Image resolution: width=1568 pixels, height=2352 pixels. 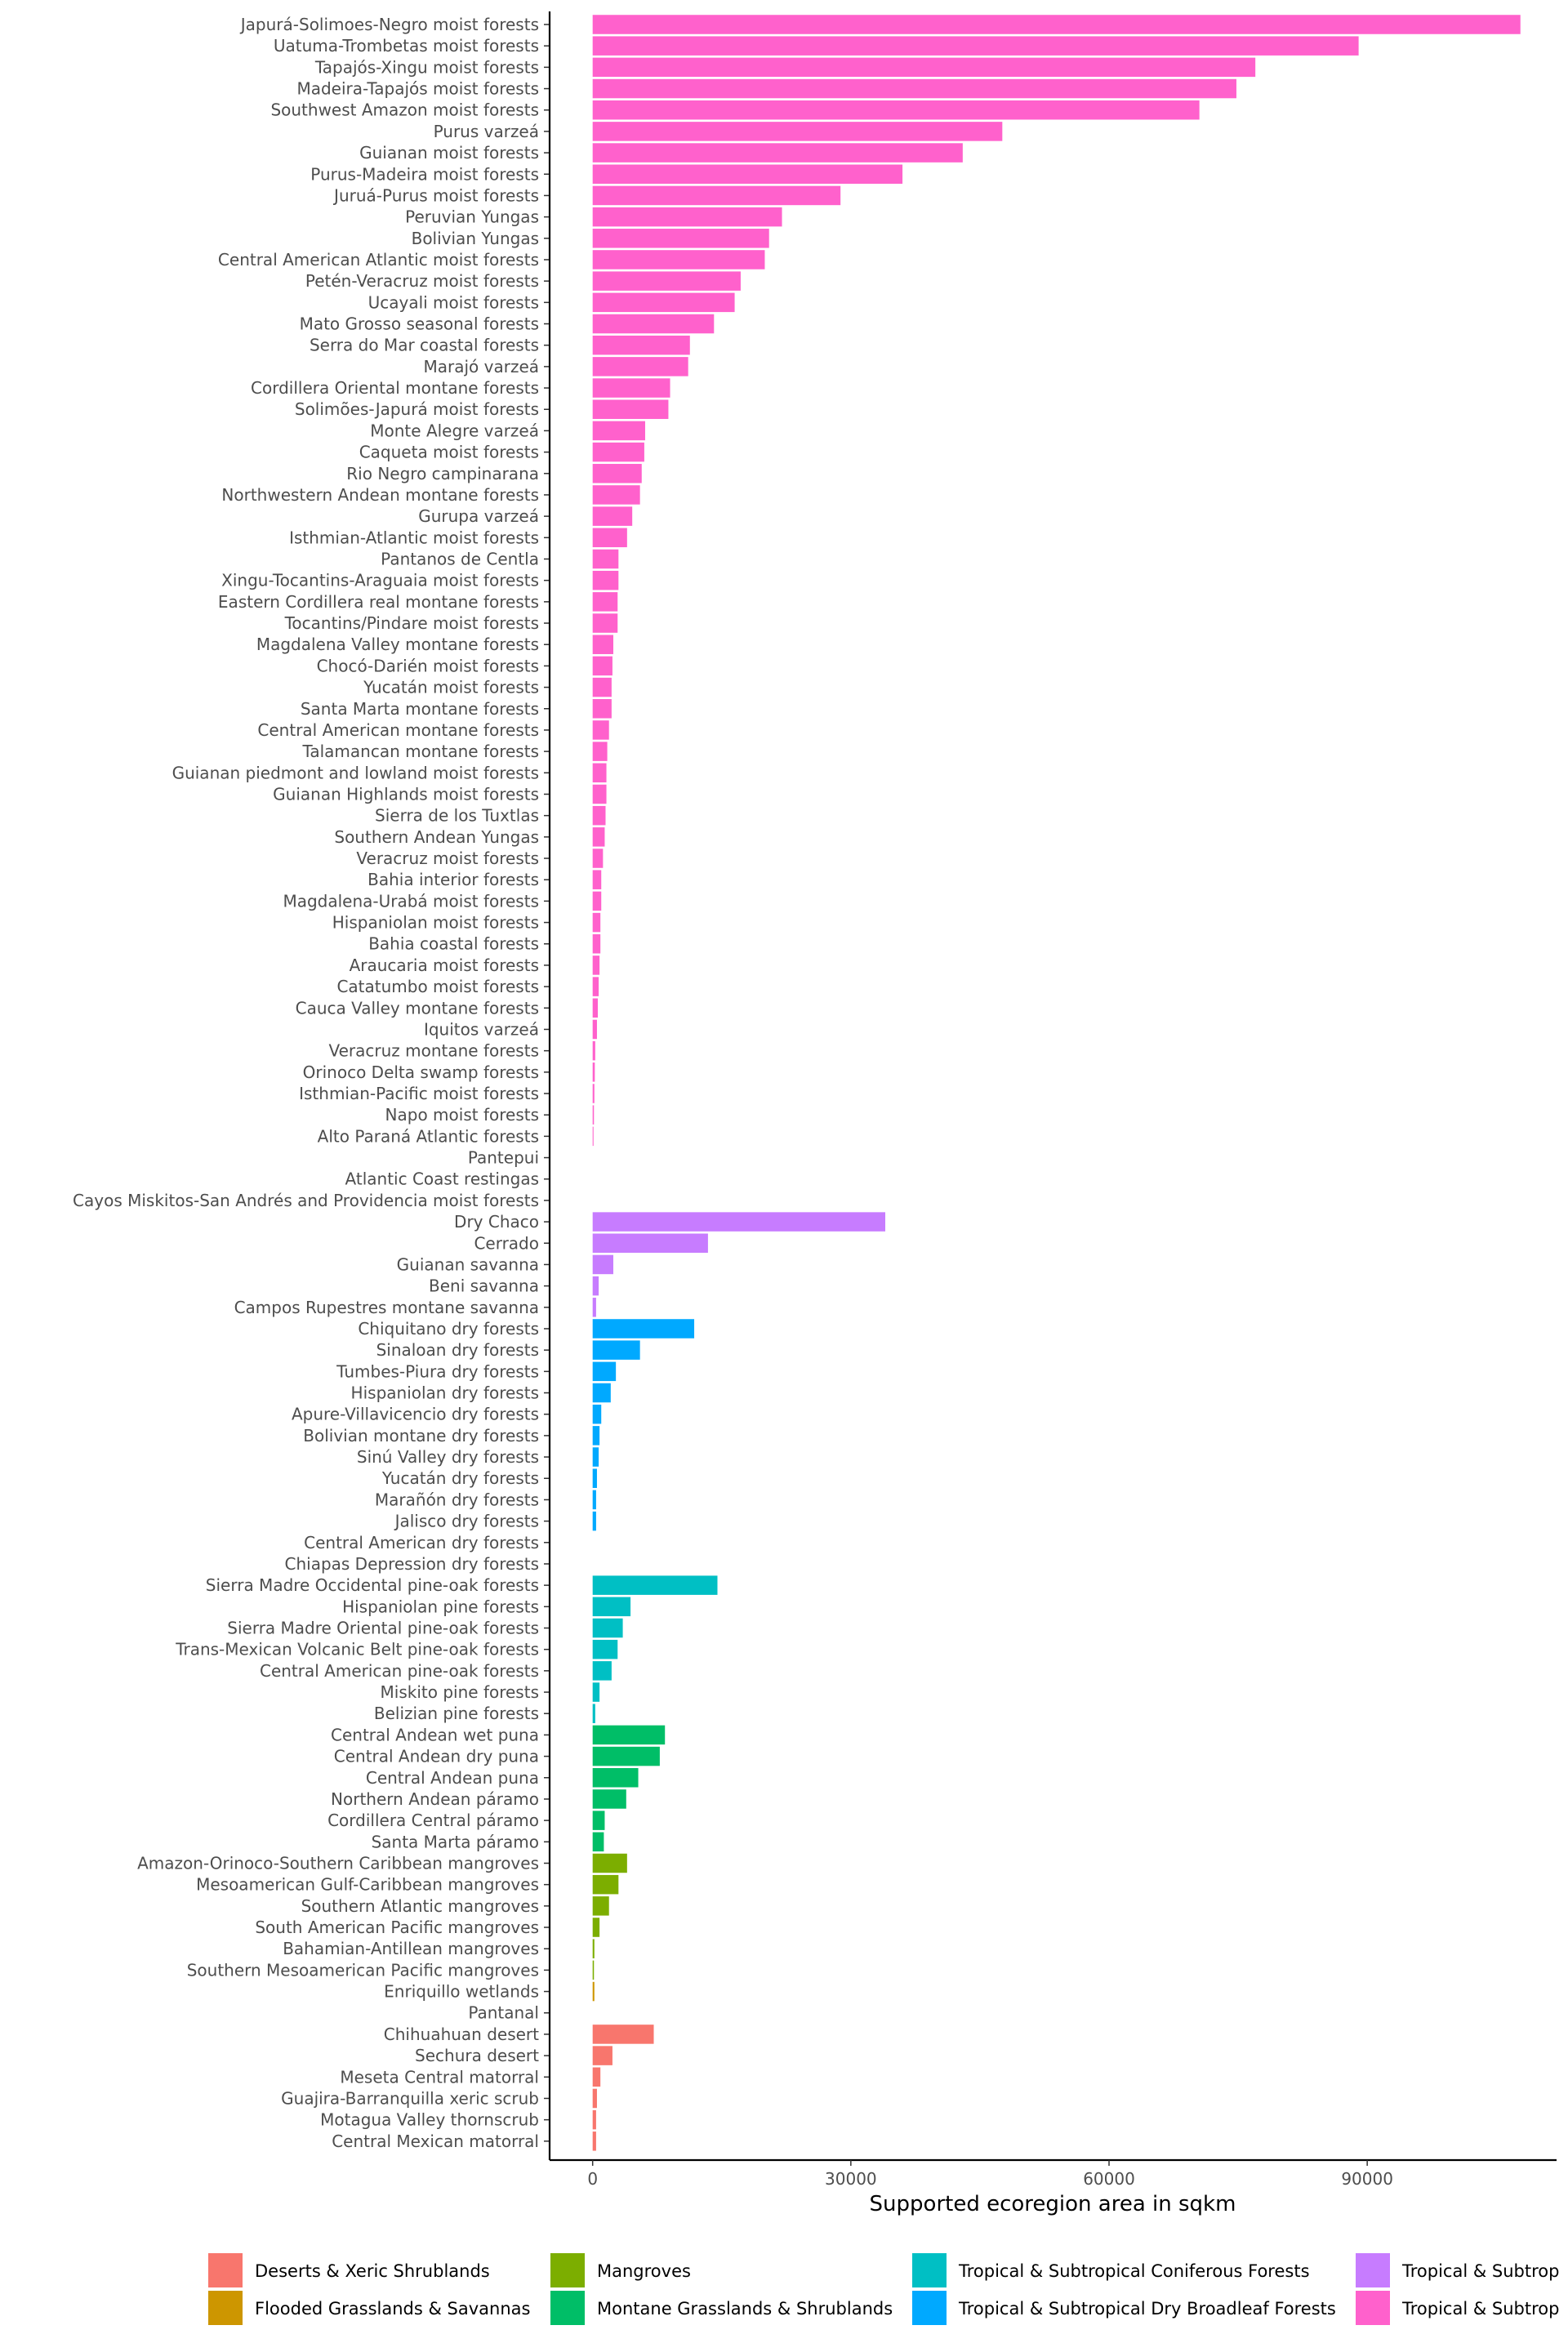 What do you see at coordinates (1480, 2309) in the screenshot?
I see `legend-label: Tropical & Subtrop` at bounding box center [1480, 2309].